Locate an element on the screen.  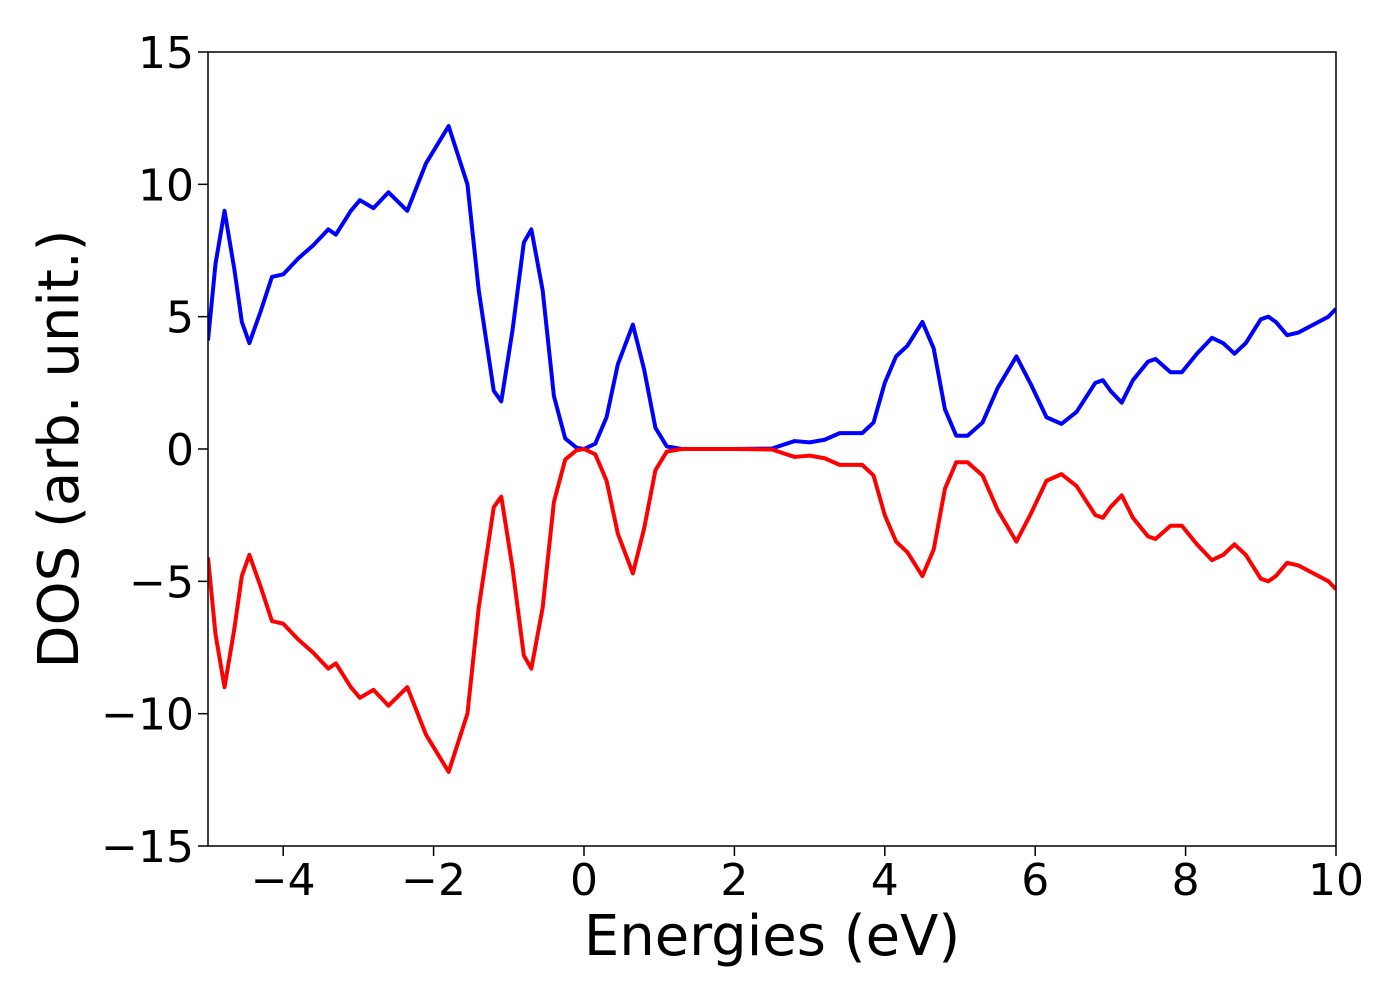
y-tick-label: −15 is located at coordinates (147, 847).